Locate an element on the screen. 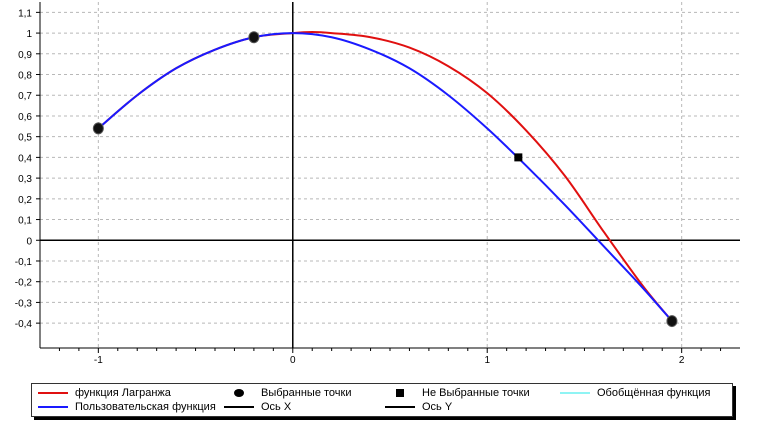  legend-label: Ось X is located at coordinates (276, 407).